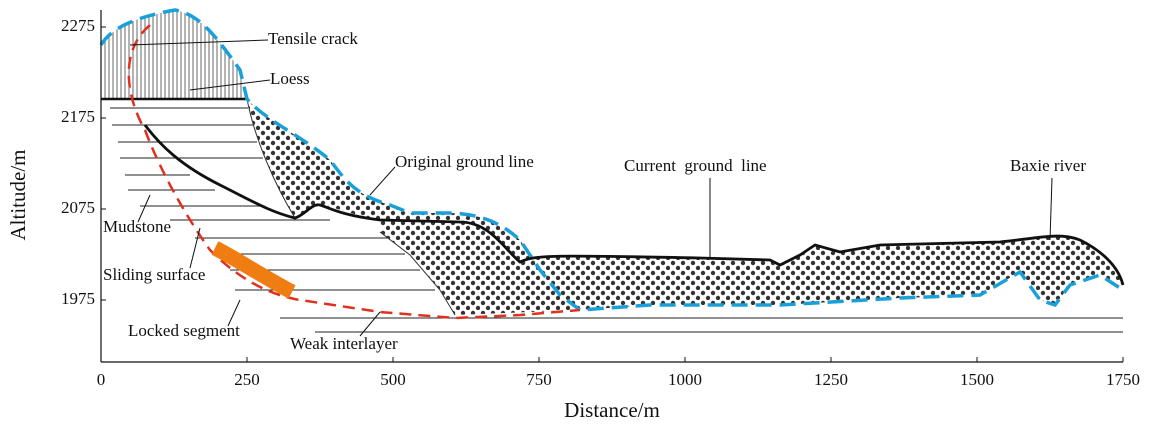  What do you see at coordinates (393, 379) in the screenshot?
I see `x-tick-label: 500` at bounding box center [393, 379].